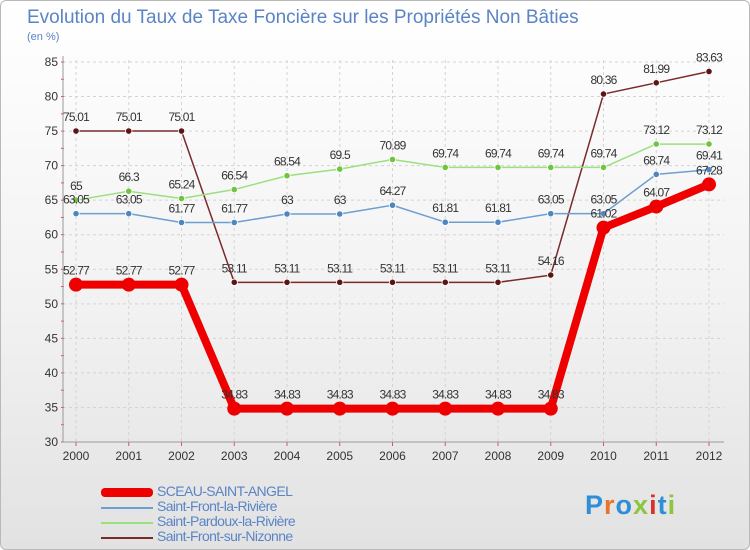 The image size is (750, 550). Describe the element at coordinates (52, 407) in the screenshot. I see `y-tick-label: 35` at that location.